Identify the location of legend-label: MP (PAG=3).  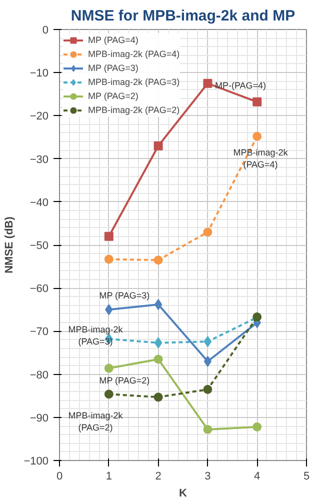
(113, 68).